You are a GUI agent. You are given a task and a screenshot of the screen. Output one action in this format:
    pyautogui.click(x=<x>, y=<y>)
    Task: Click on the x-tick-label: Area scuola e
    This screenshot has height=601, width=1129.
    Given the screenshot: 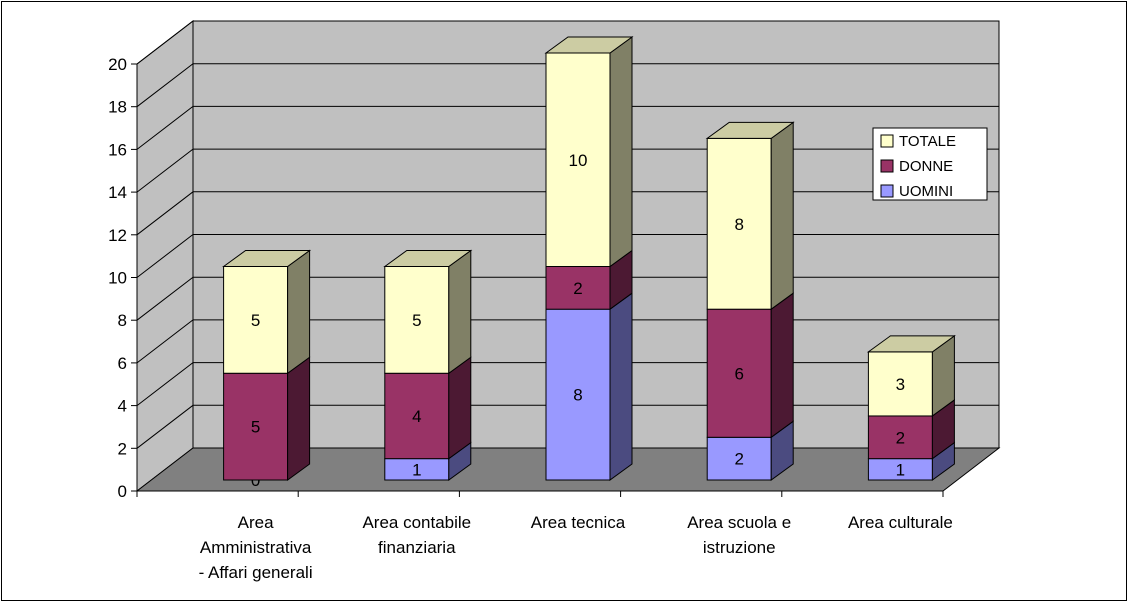 What is the action you would take?
    pyautogui.click(x=739, y=522)
    